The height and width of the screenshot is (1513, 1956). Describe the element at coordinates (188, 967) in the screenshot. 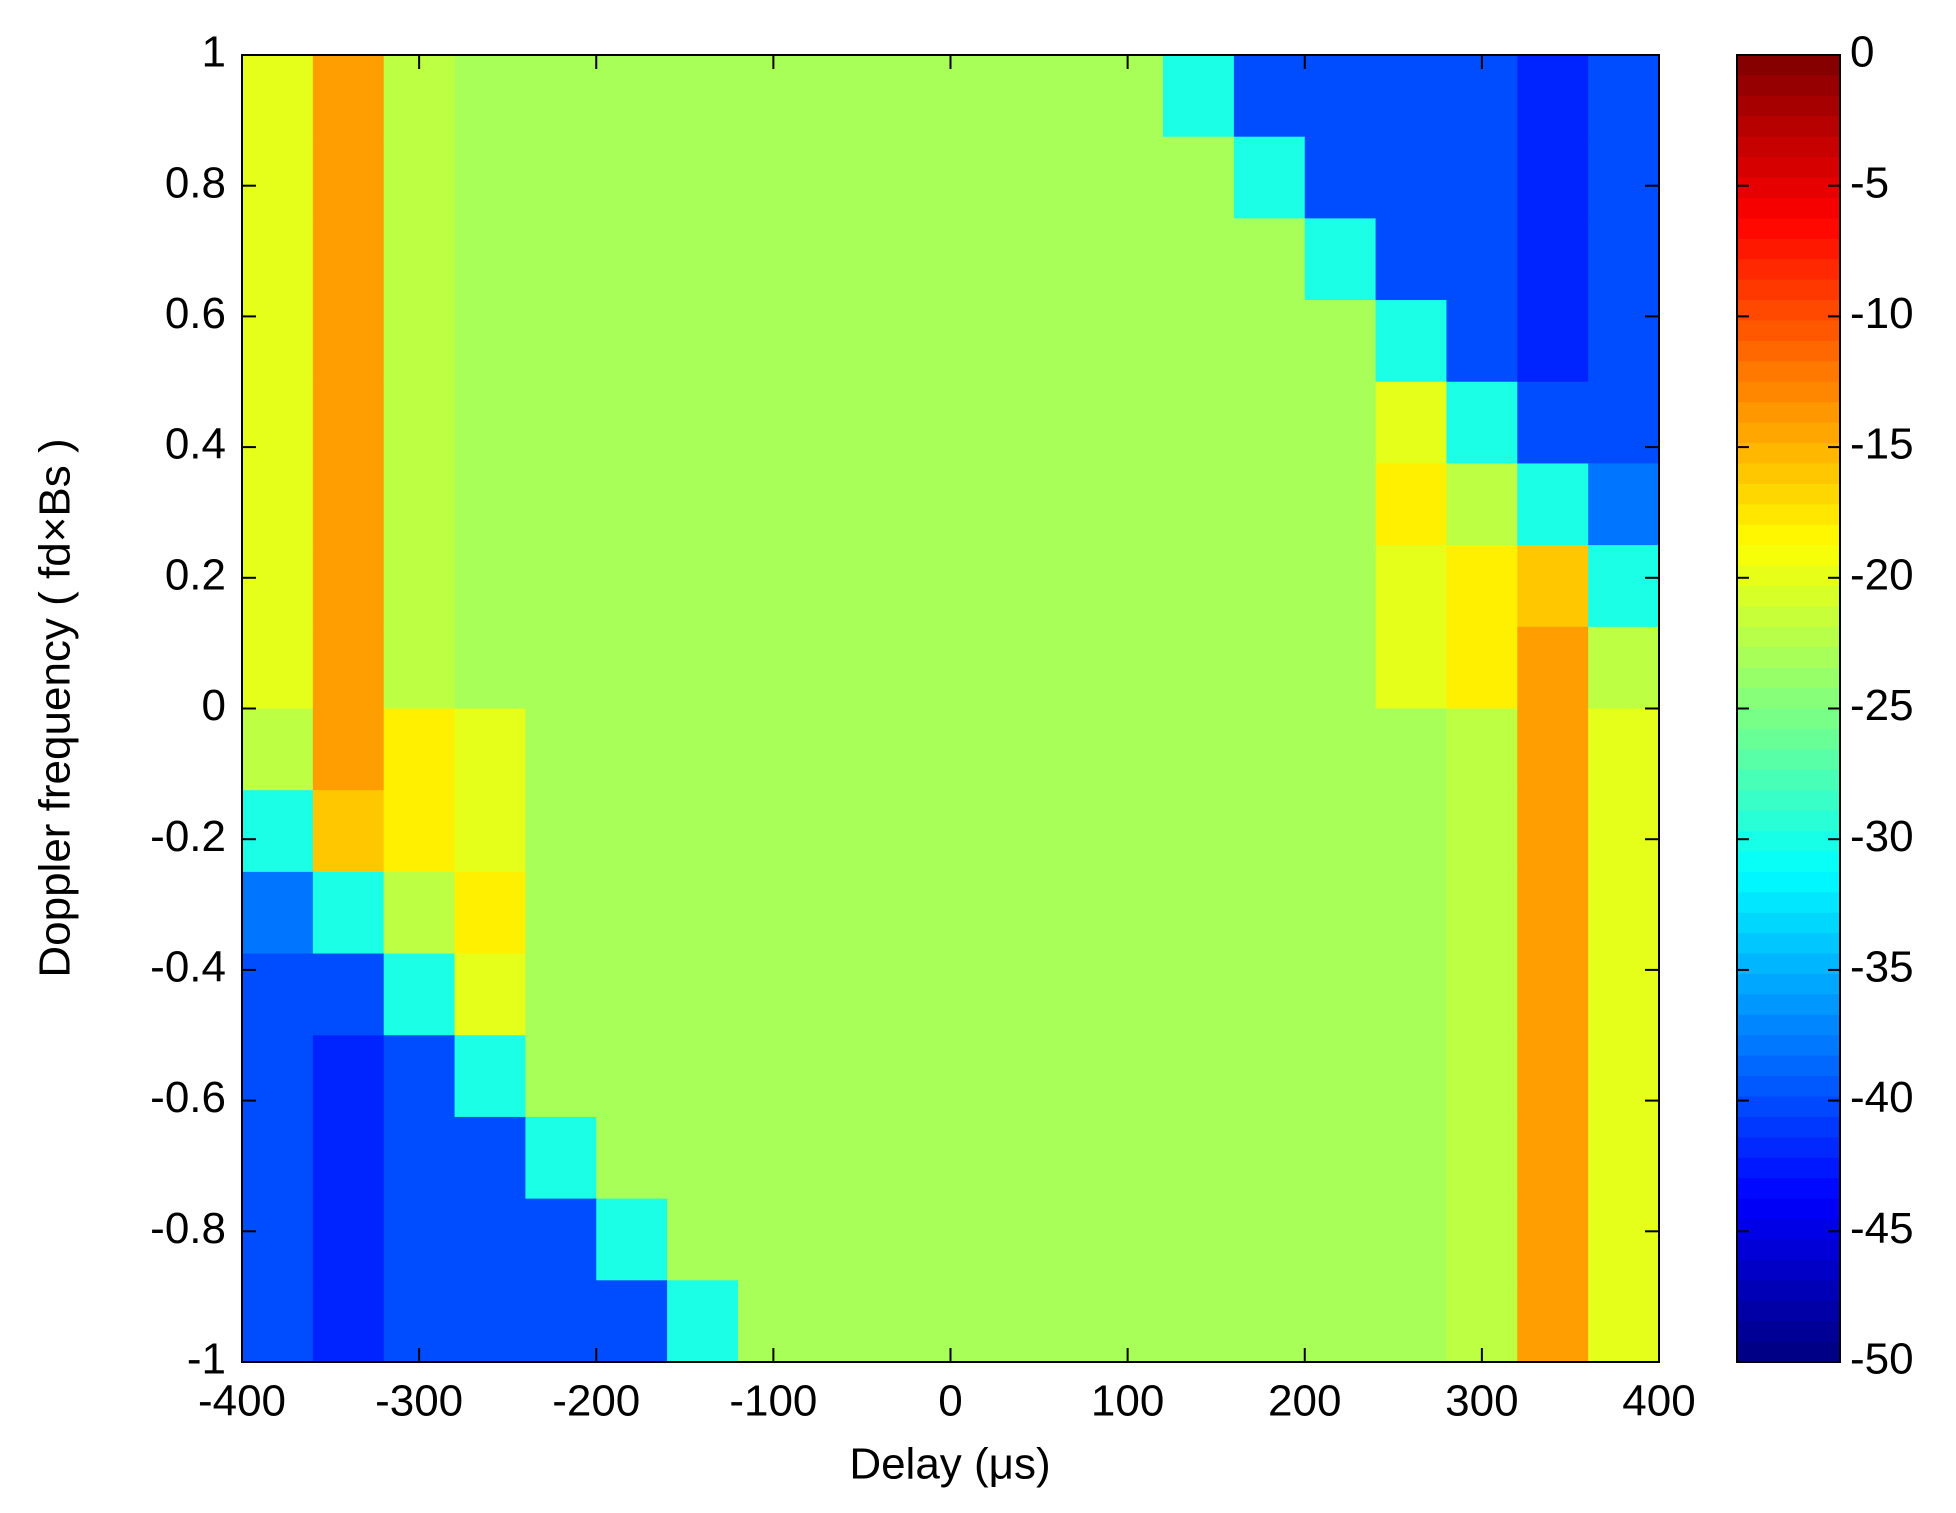

I see `y-tick-label: -0.4` at that location.